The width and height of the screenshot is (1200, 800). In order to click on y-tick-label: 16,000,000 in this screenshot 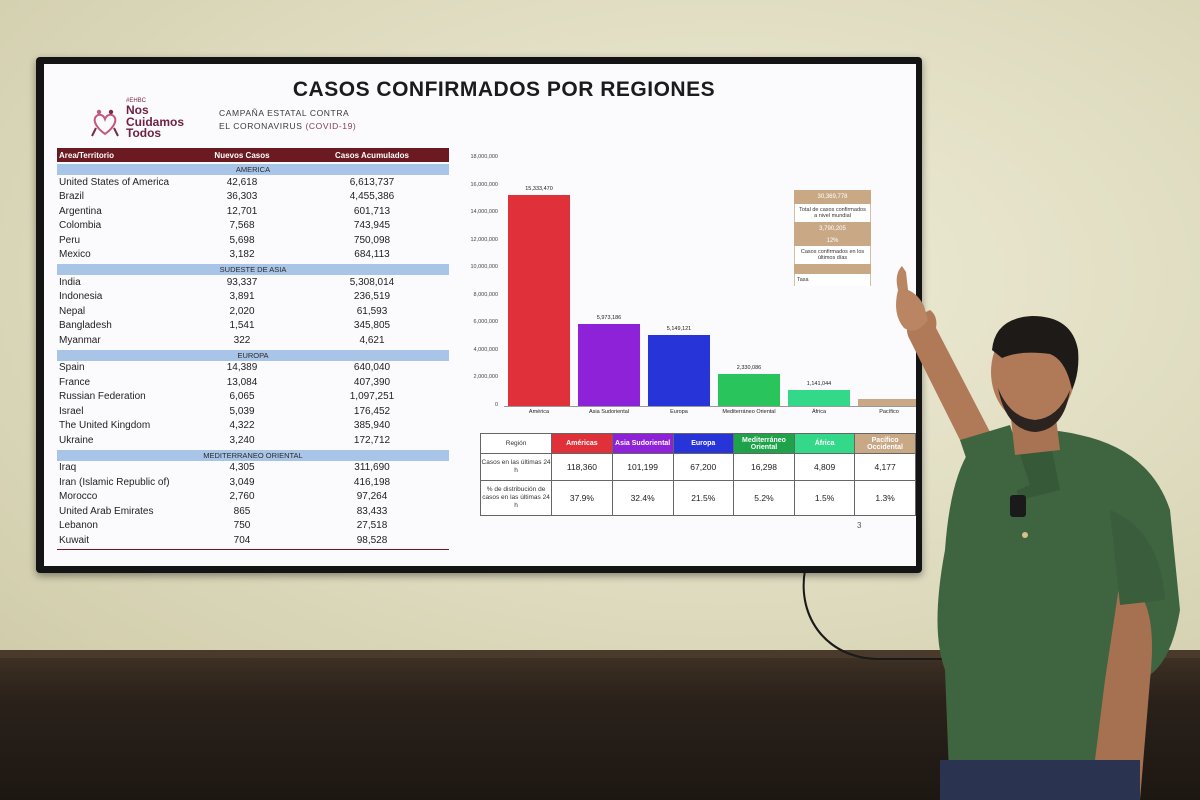, I will do `click(484, 184)`.